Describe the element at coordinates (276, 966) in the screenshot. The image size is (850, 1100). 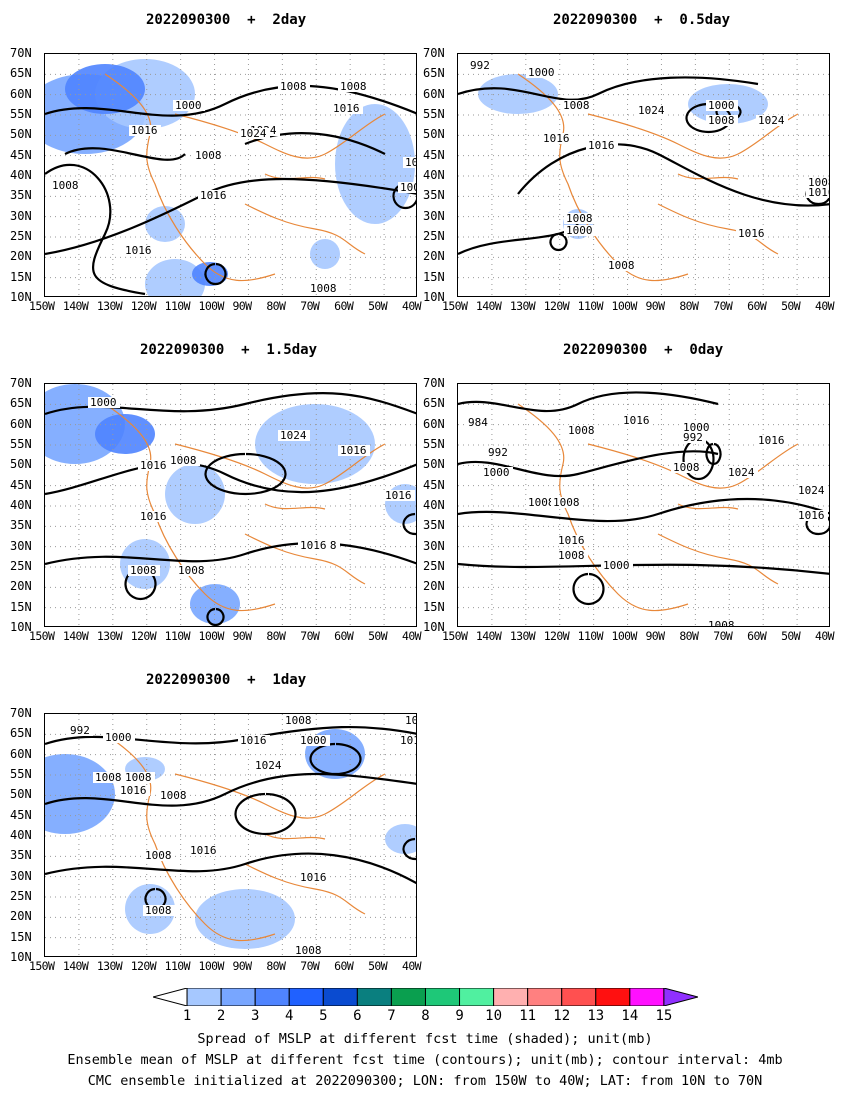
I see `x-tick-label: 80W` at that location.